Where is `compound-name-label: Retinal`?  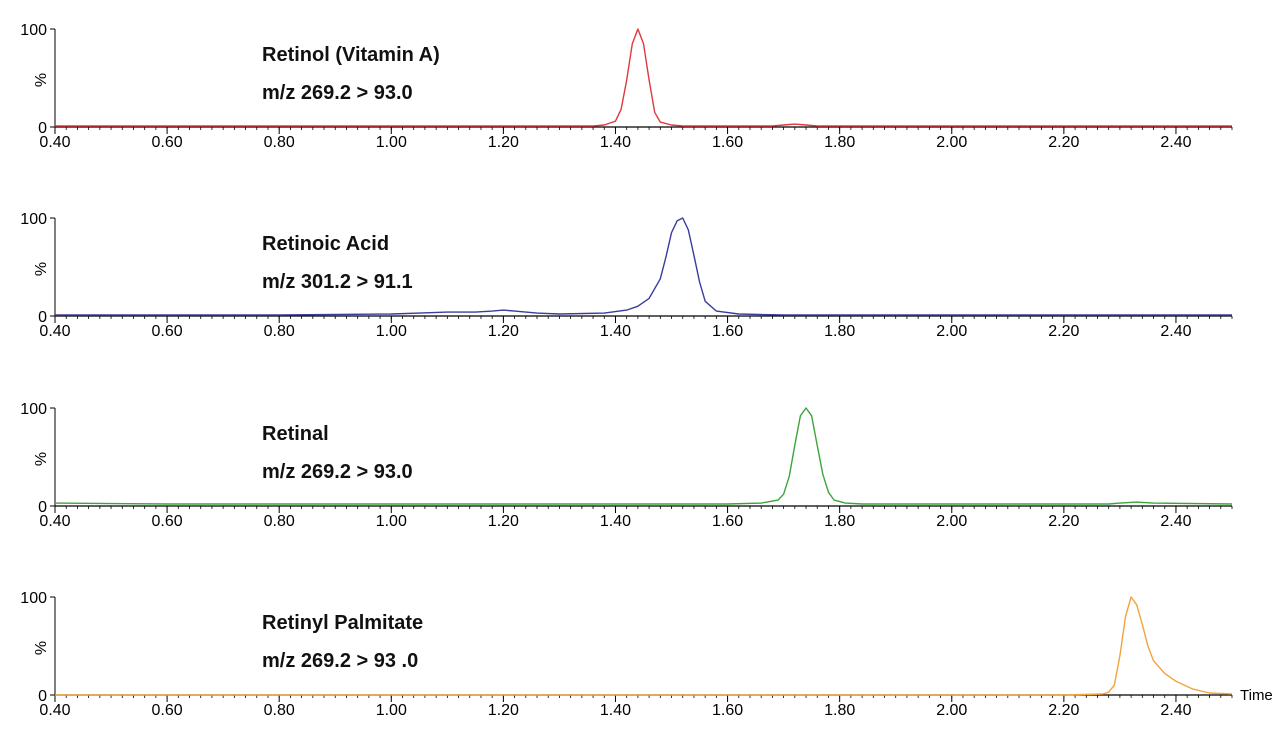 compound-name-label: Retinal is located at coordinates (295, 434).